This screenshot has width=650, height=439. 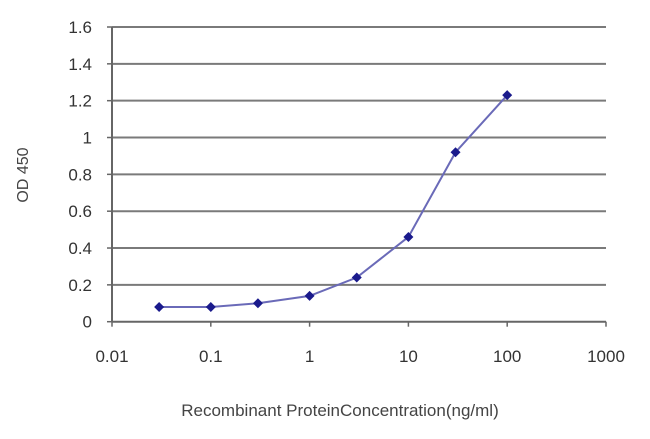 I want to click on x-tick-label: 10, so click(x=408, y=356).